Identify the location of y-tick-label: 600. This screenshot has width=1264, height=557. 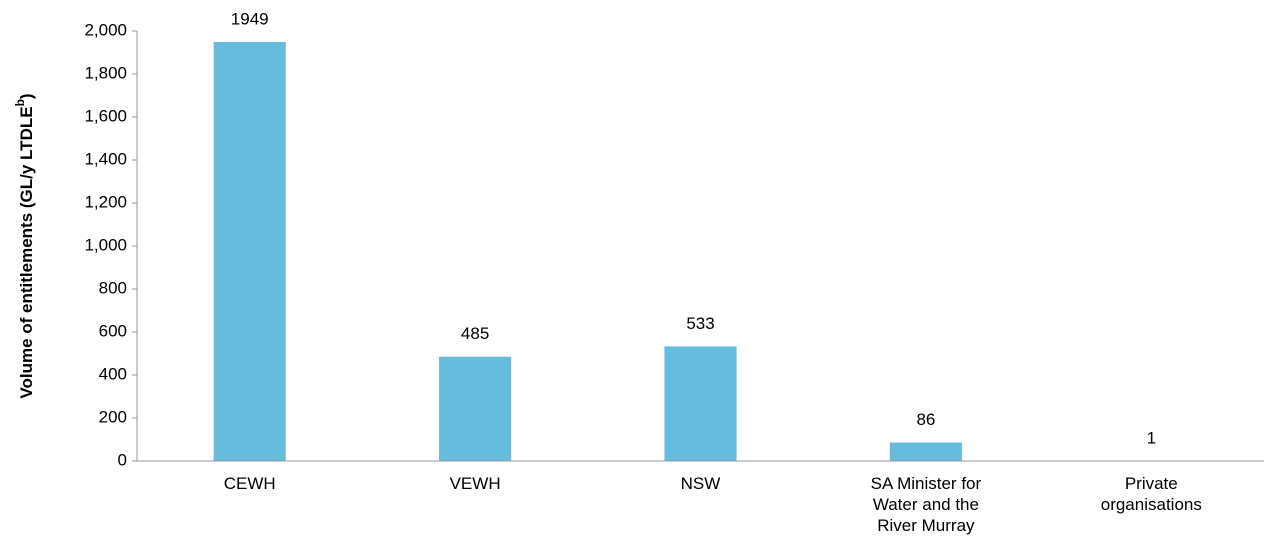
(113, 330).